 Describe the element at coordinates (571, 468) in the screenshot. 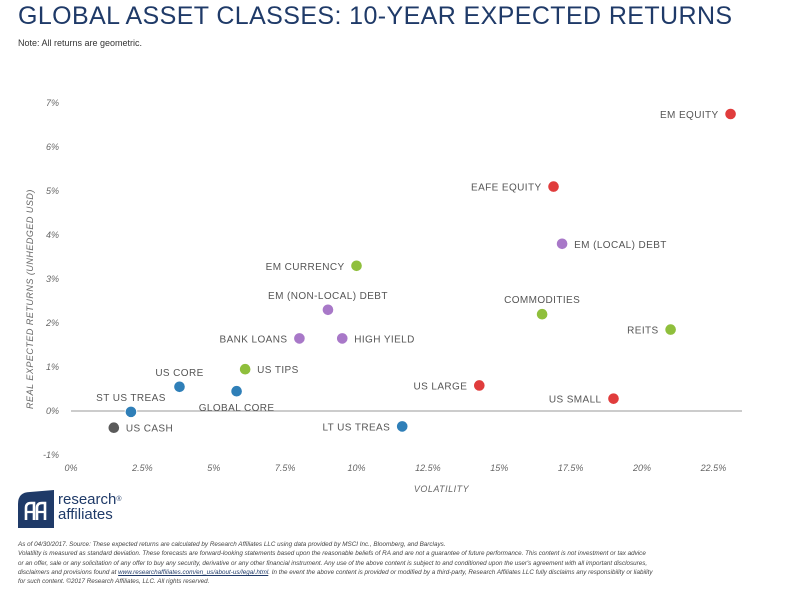

I see `x-tick-label: 17.5%` at that location.